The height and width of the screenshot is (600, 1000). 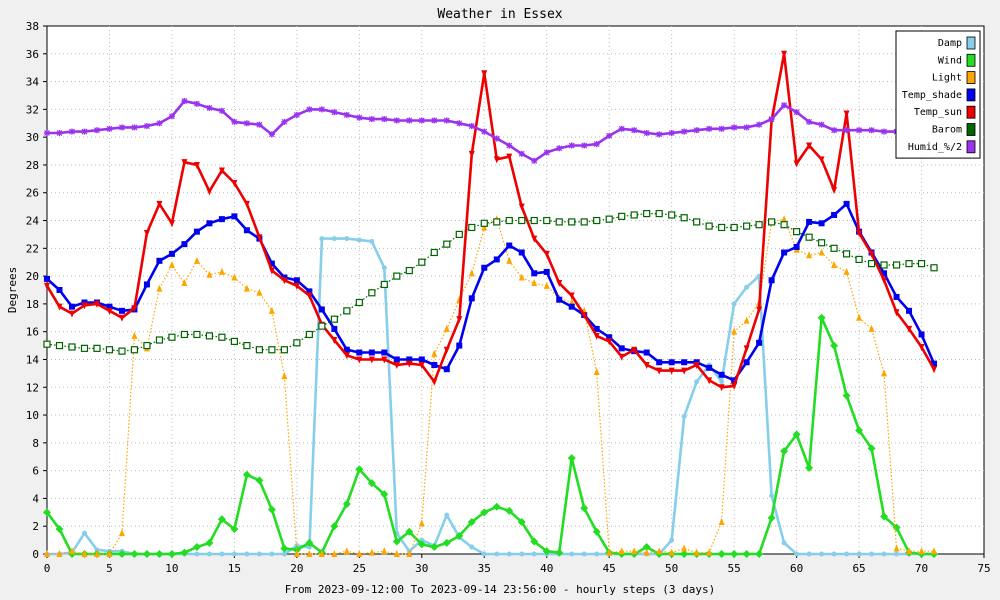 What do you see at coordinates (33, 359) in the screenshot?
I see `y-tick-label: 14` at bounding box center [33, 359].